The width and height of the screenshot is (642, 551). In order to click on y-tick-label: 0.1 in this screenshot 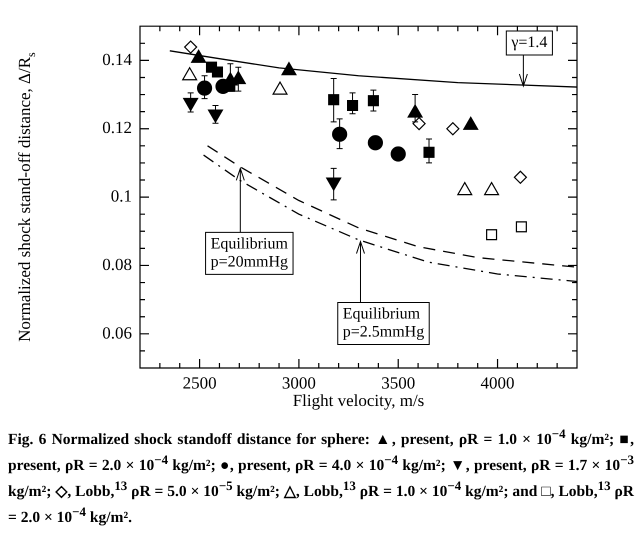, I will do `click(121, 196)`.